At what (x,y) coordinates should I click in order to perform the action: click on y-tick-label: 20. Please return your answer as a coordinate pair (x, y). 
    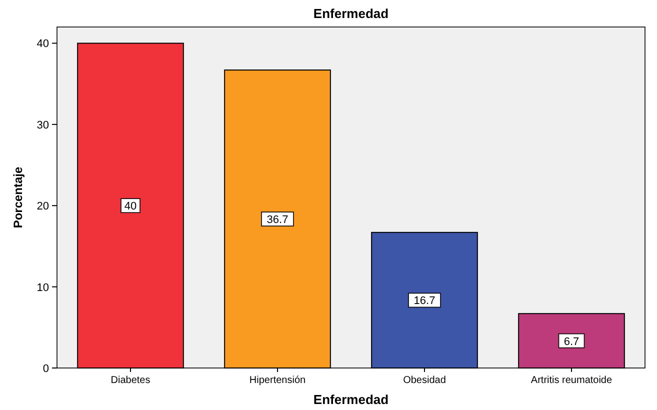
    Looking at the image, I should click on (42, 206).